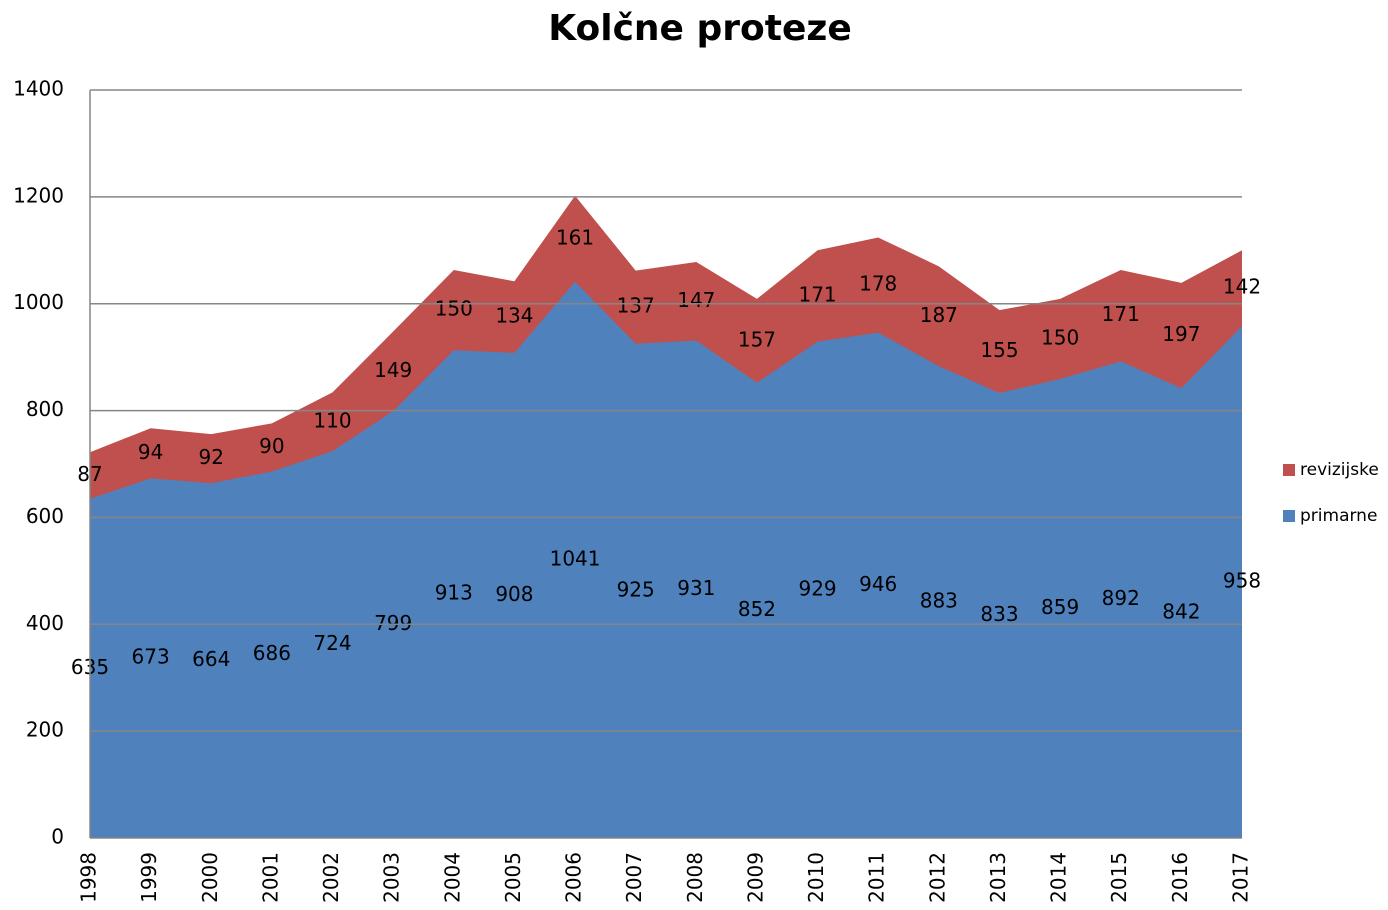  What do you see at coordinates (1339, 470) in the screenshot?
I see `legend-label: revizijske` at bounding box center [1339, 470].